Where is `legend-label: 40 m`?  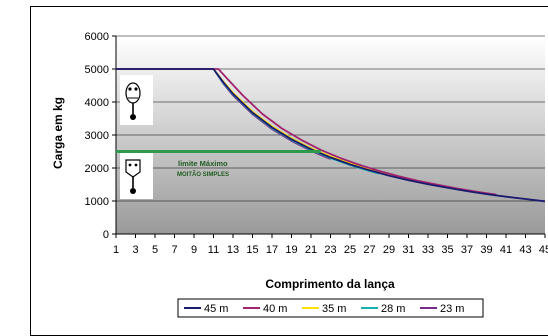
legend-label: 40 m is located at coordinates (275, 309).